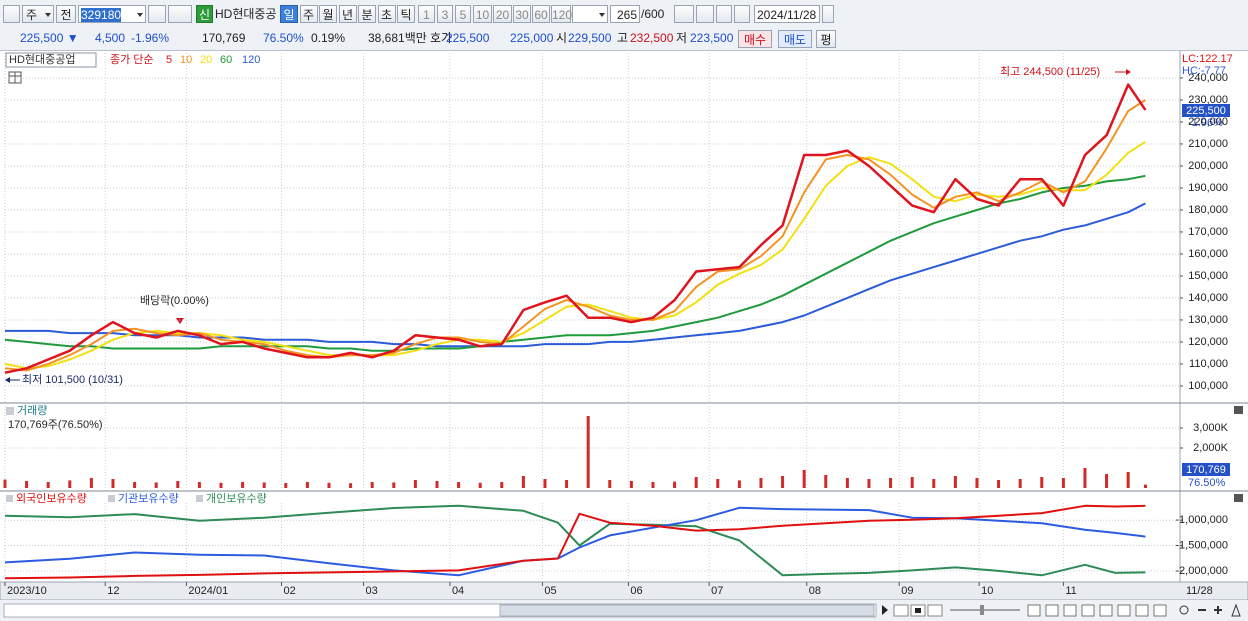 This screenshot has height=621, width=1248. Describe the element at coordinates (66, 14) in the screenshot. I see `scope-button: 전` at that location.